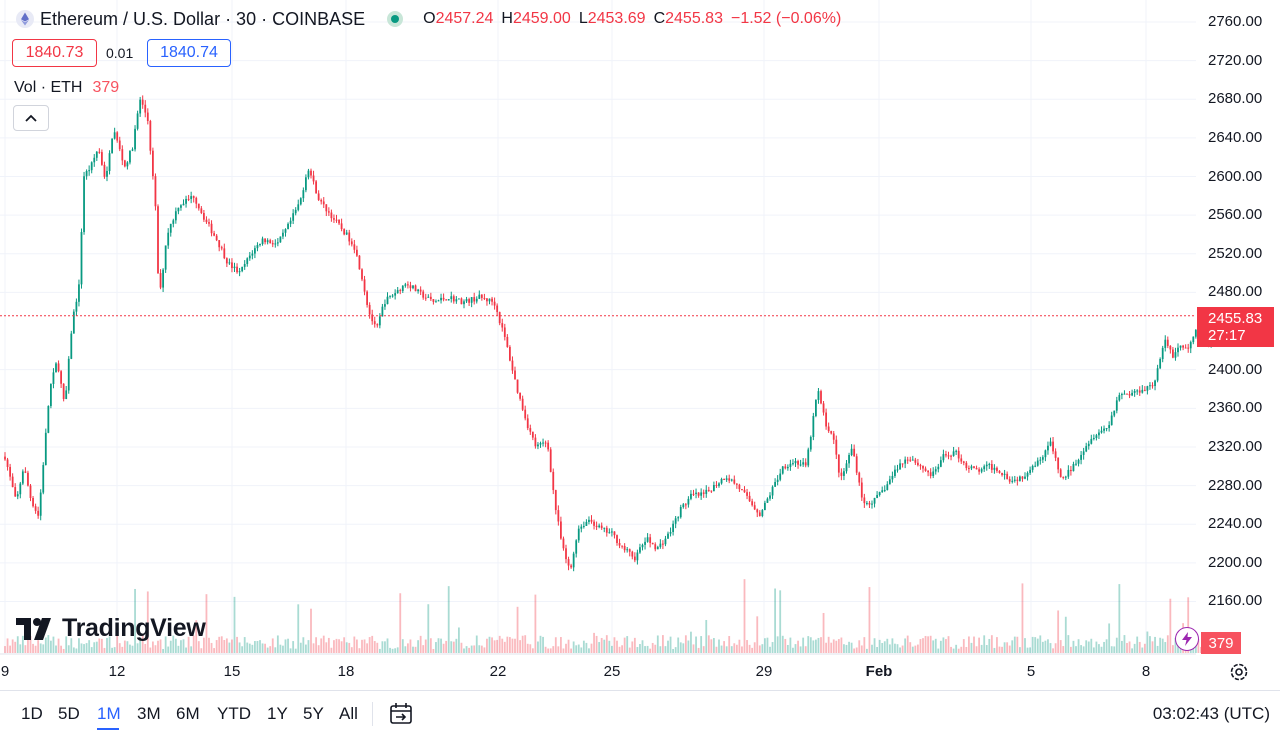 Image resolution: width=1280 pixels, height=734 pixels. Describe the element at coordinates (1187, 639) in the screenshot. I see `lightning-icon` at that location.